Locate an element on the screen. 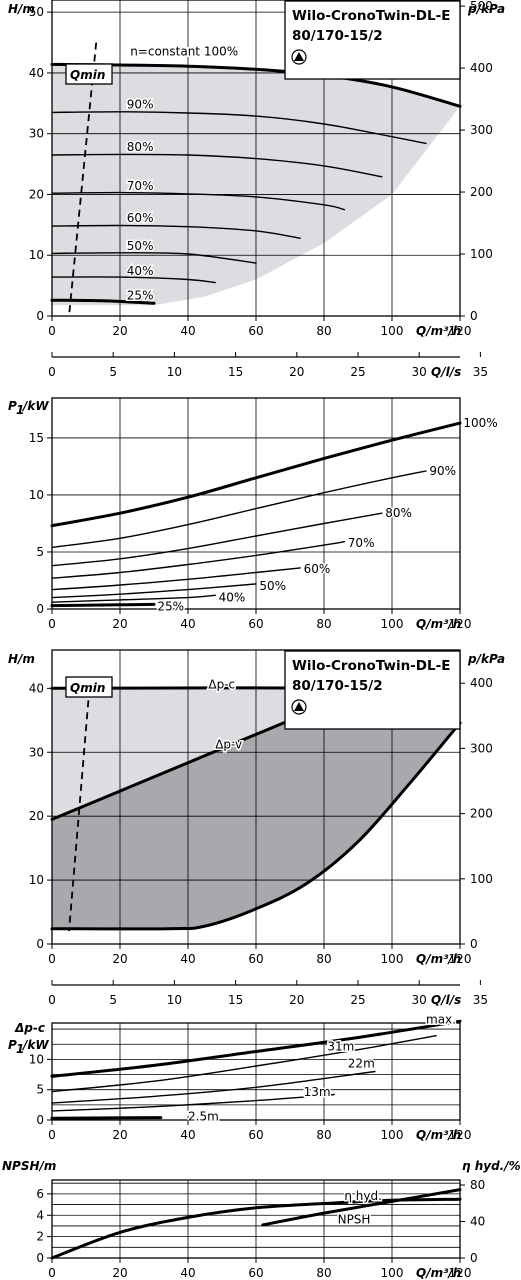 The height and width of the screenshot is (1280, 521). x2-tick-label: 15 is located at coordinates (235, 1000).